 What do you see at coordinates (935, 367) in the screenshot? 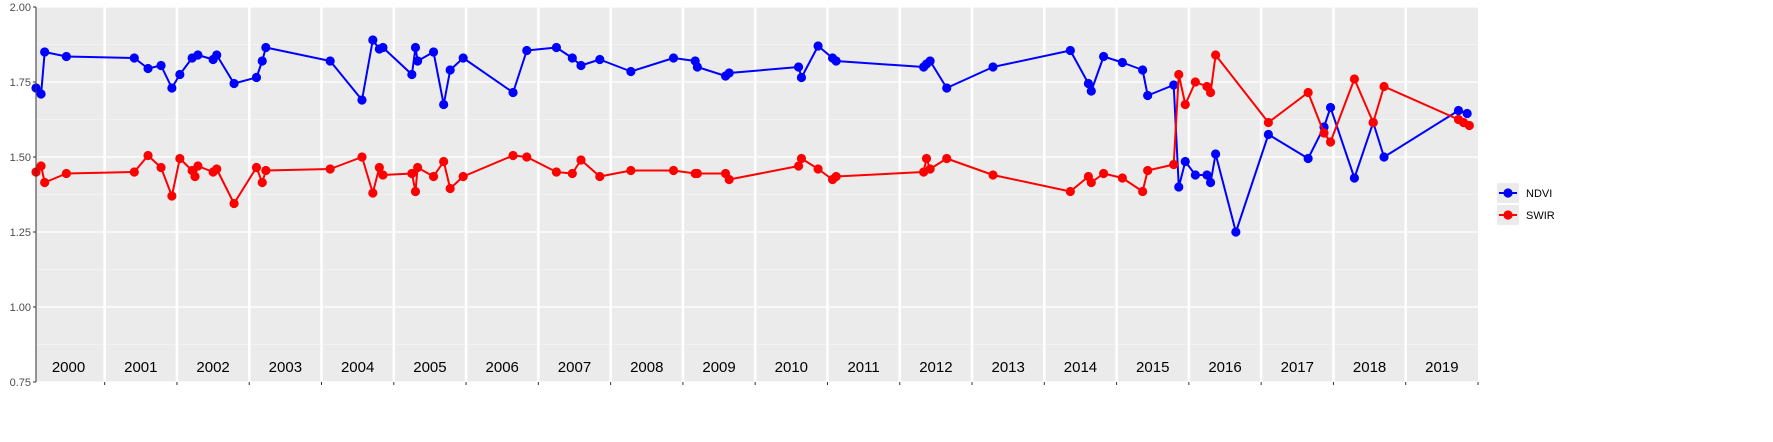
I see `year-label: 2012` at bounding box center [935, 367].